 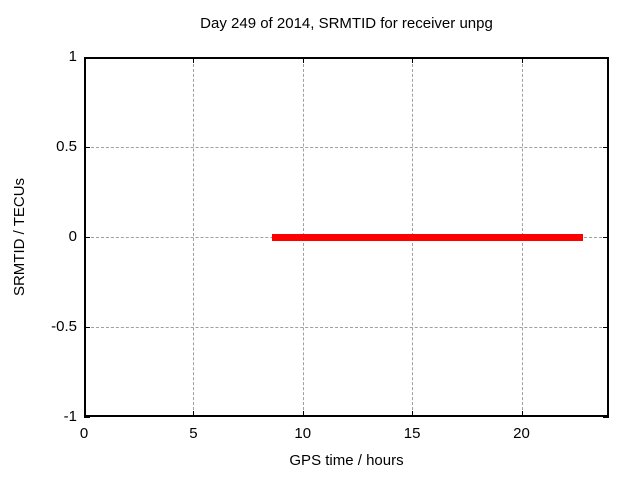 I want to click on x-axis-label: GPS time / hours, so click(x=346, y=460).